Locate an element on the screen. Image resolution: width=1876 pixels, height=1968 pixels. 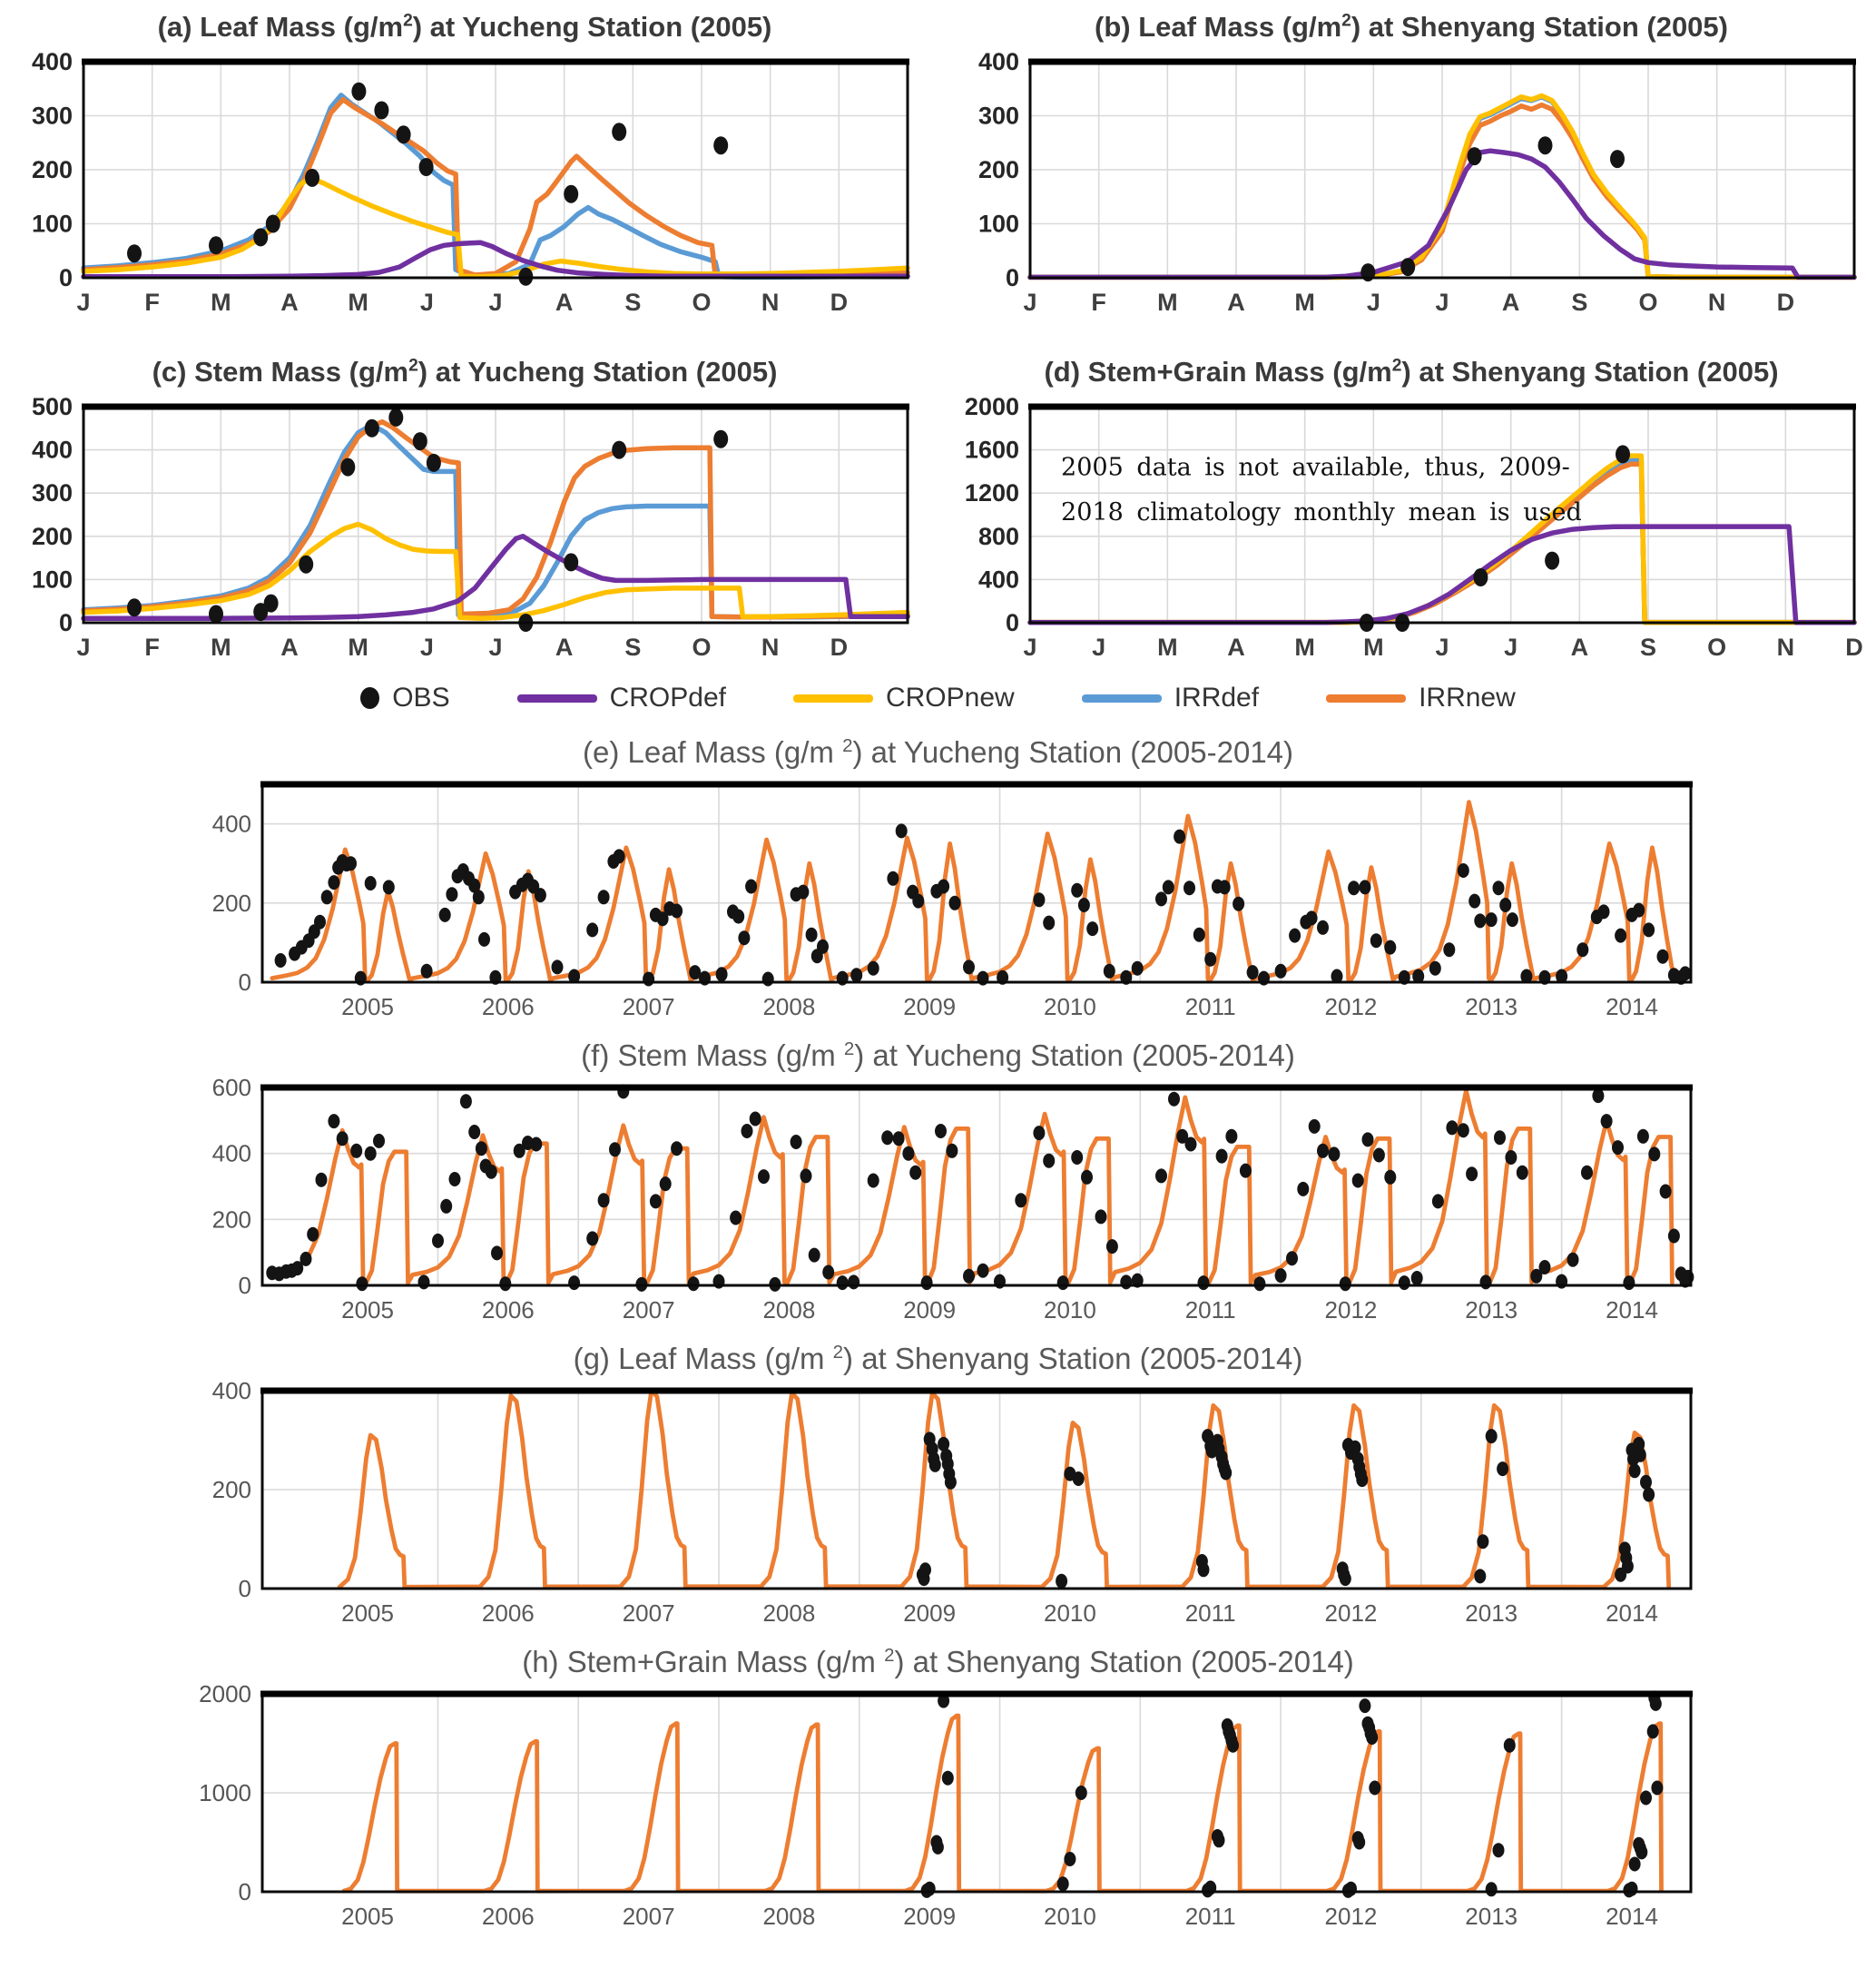
panel-h-title-text2: ) at Shenyang Station (2005-2014) is located at coordinates (1124, 1661).